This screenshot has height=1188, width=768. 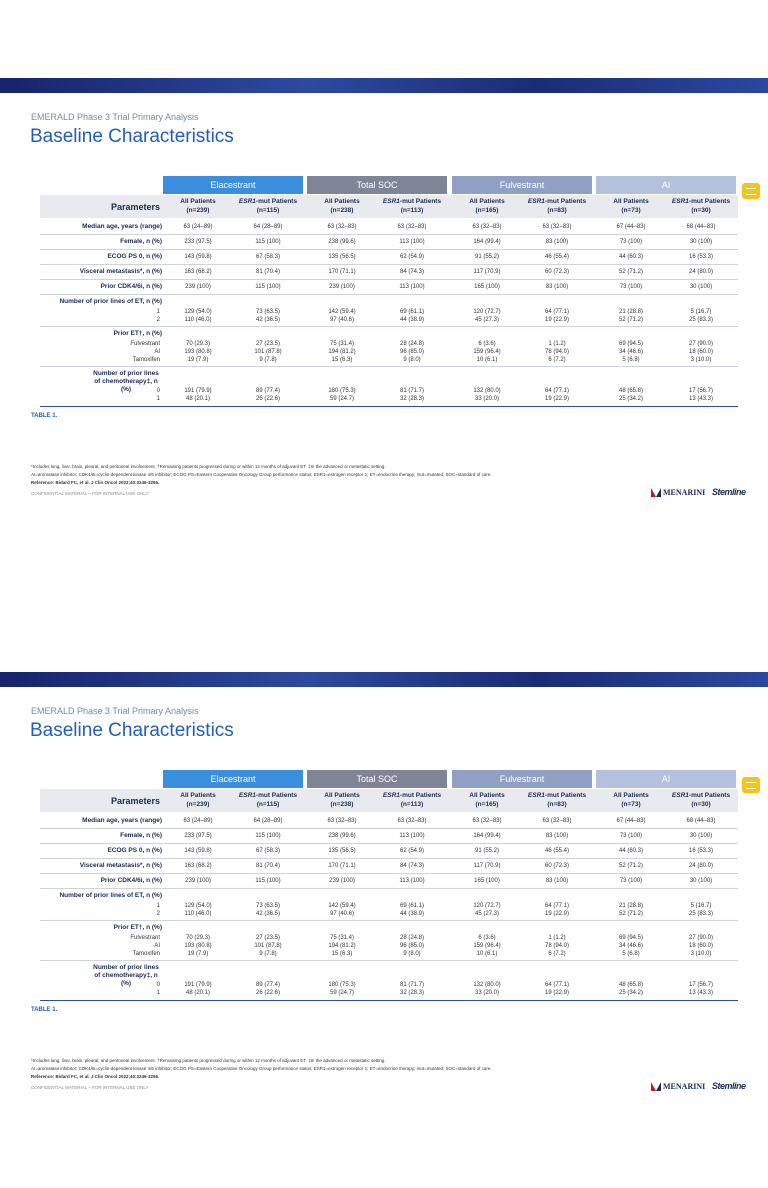 What do you see at coordinates (700, 352) in the screenshot?
I see `cell: 18 (60.0)` at bounding box center [700, 352].